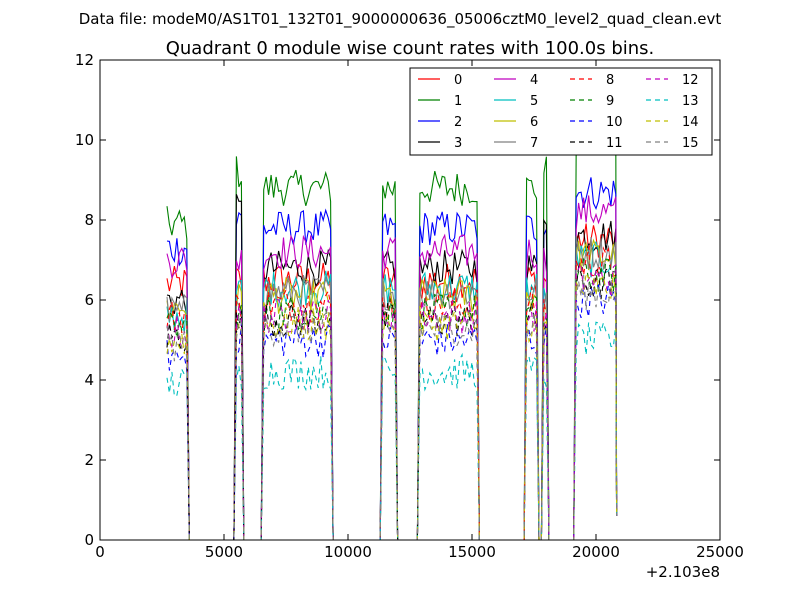 The image size is (800, 600). What do you see at coordinates (690, 80) in the screenshot?
I see `legend-label-12: 12` at bounding box center [690, 80].